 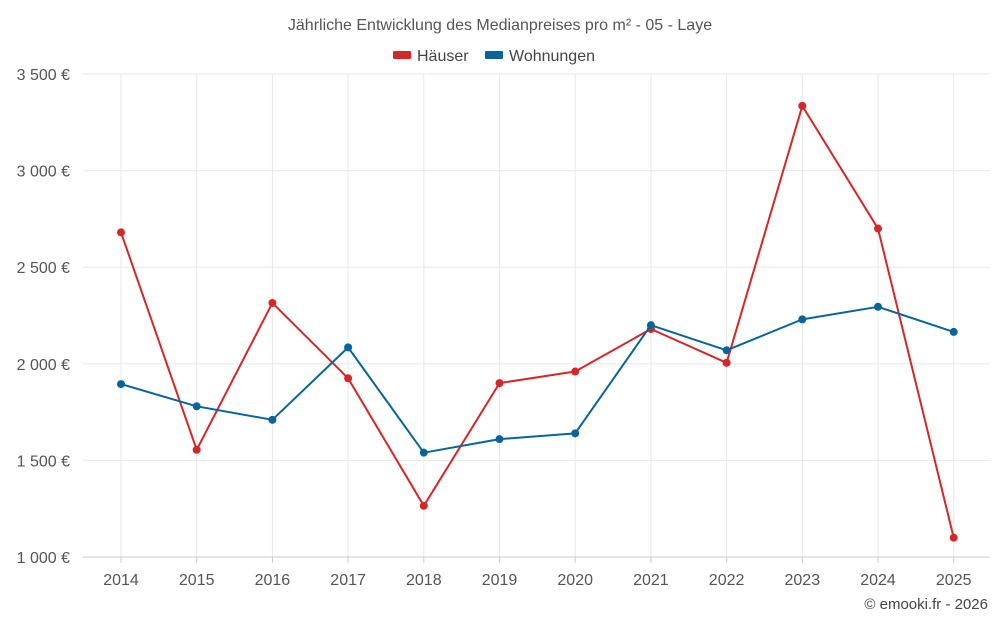 What do you see at coordinates (953, 537) in the screenshot?
I see `data-point-haeuser-2025` at bounding box center [953, 537].